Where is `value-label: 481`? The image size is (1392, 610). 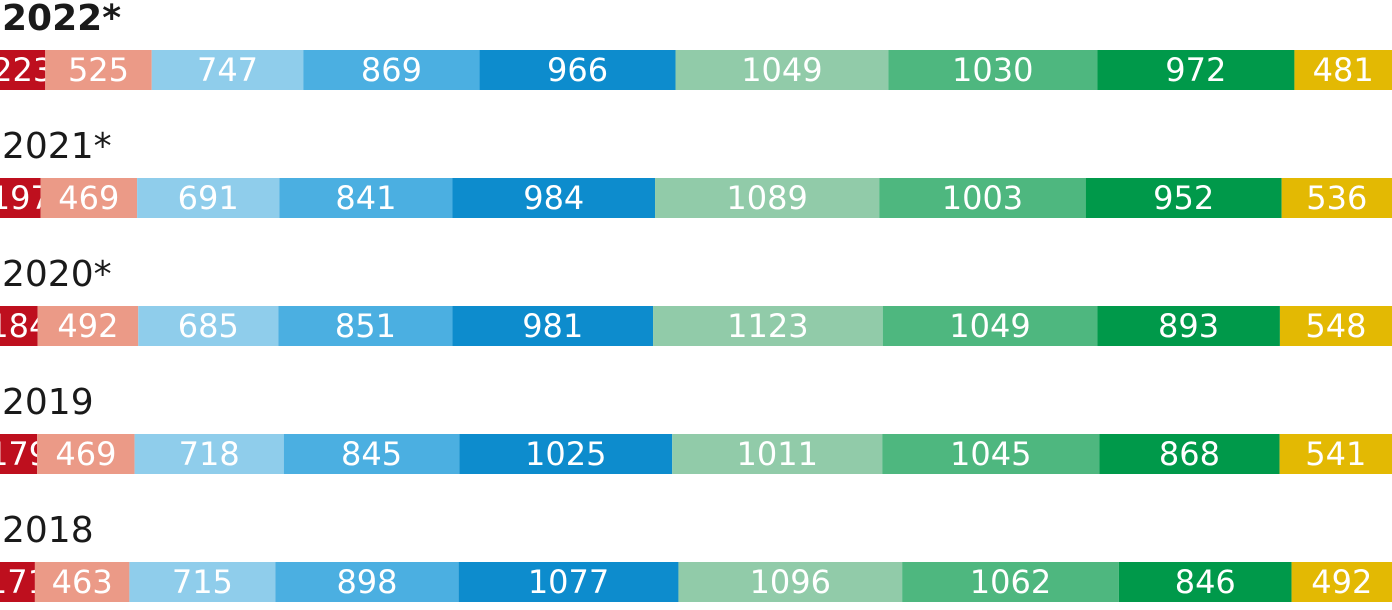 value-label: 481 is located at coordinates (1343, 70).